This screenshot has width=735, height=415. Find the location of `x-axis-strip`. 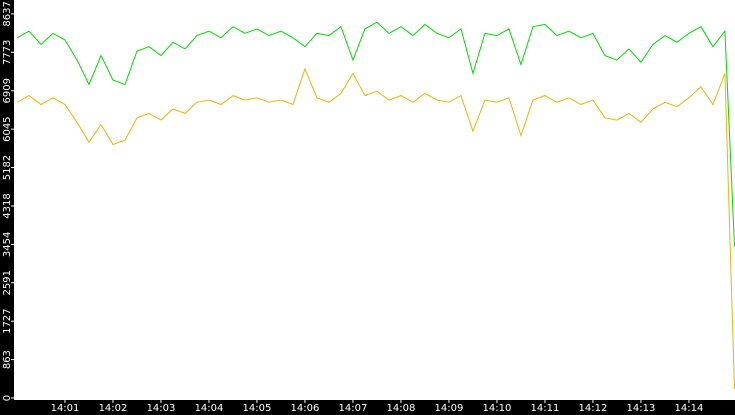

x-axis-strip is located at coordinates (367, 407).